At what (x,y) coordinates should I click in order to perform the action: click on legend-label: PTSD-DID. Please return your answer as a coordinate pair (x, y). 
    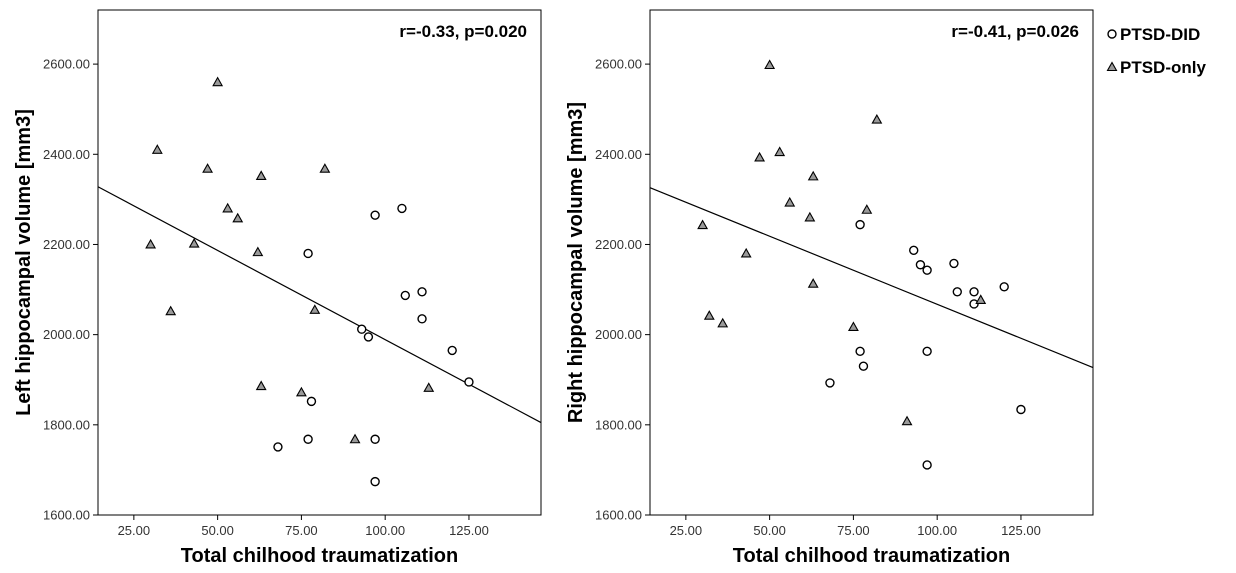
    Looking at the image, I should click on (1160, 34).